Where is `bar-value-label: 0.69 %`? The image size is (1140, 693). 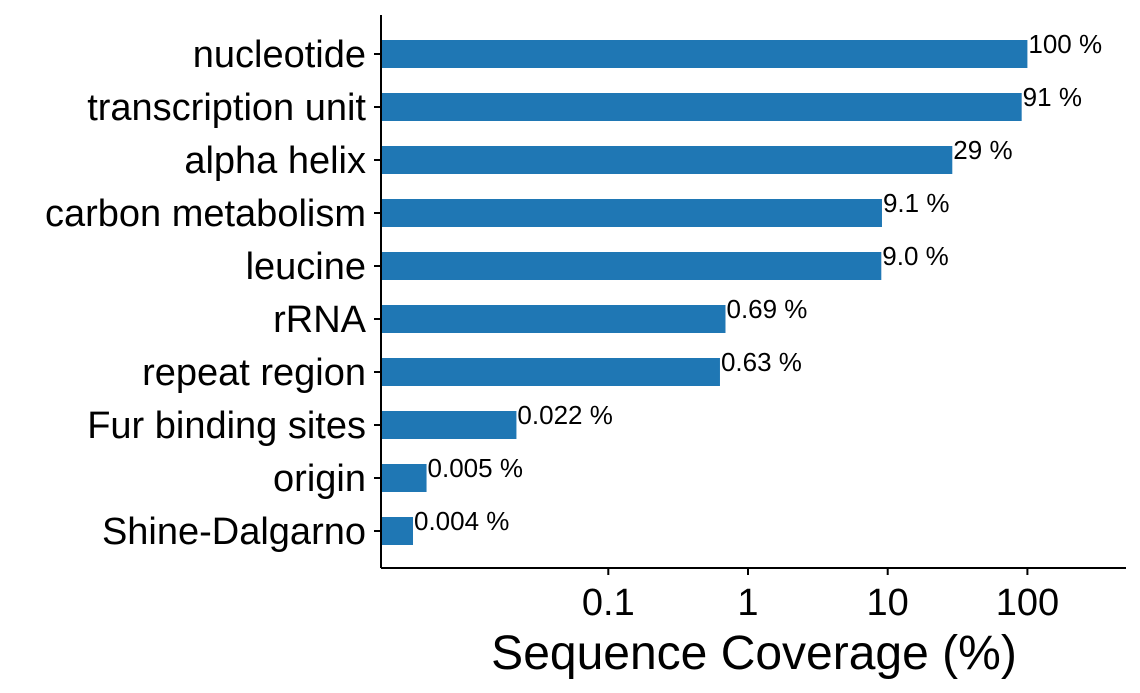 bar-value-label: 0.69 % is located at coordinates (766, 309).